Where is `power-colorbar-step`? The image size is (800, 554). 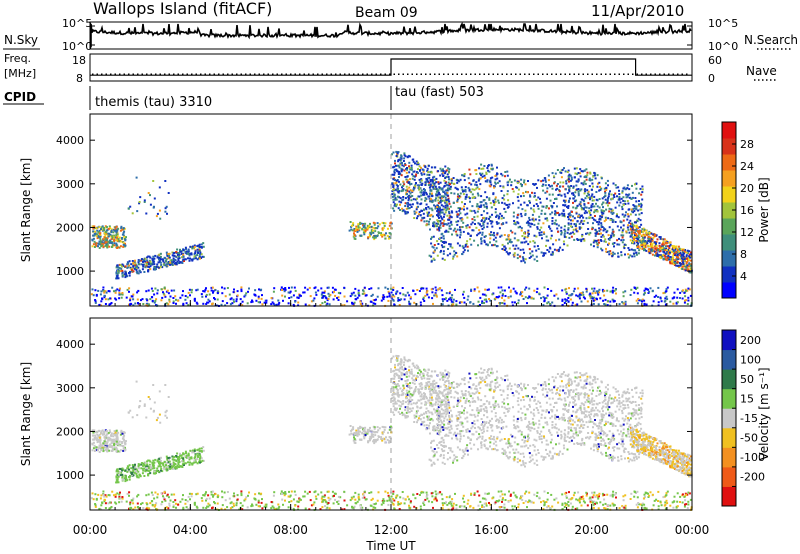 power-colorbar-step is located at coordinates (729, 210).